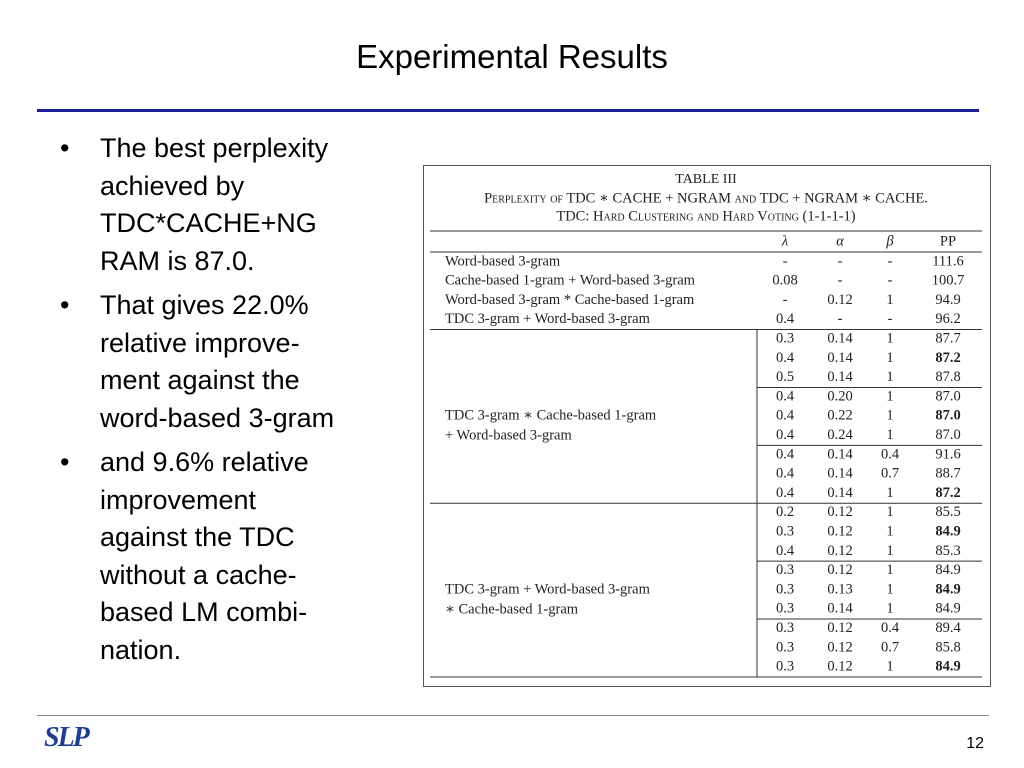  What do you see at coordinates (947, 474) in the screenshot?
I see `table-cell: 88.7` at bounding box center [947, 474].